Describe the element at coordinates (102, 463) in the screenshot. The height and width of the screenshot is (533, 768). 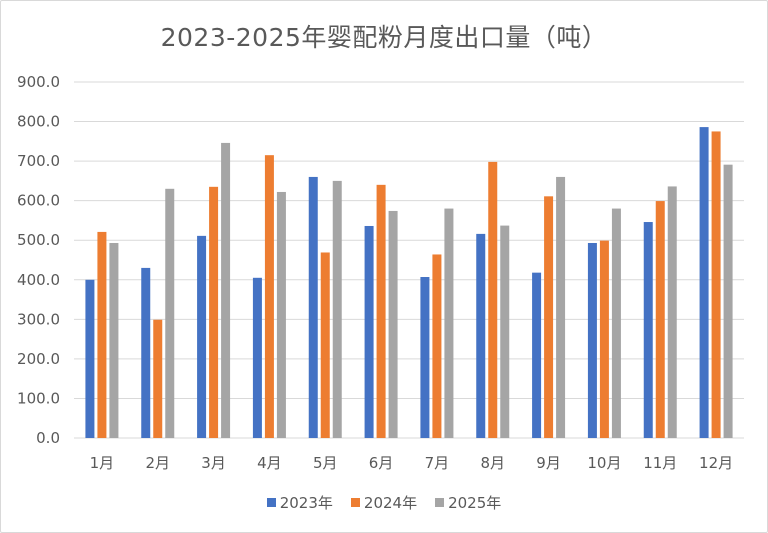
I see `x-tick-label: 1月` at that location.